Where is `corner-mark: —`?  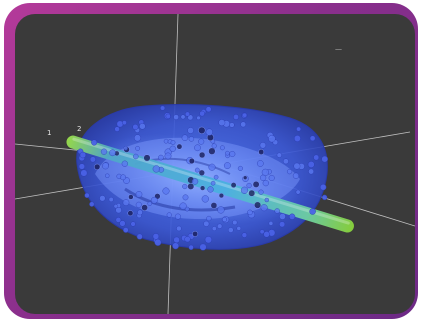
corner-mark: — is located at coordinates (338, 49).